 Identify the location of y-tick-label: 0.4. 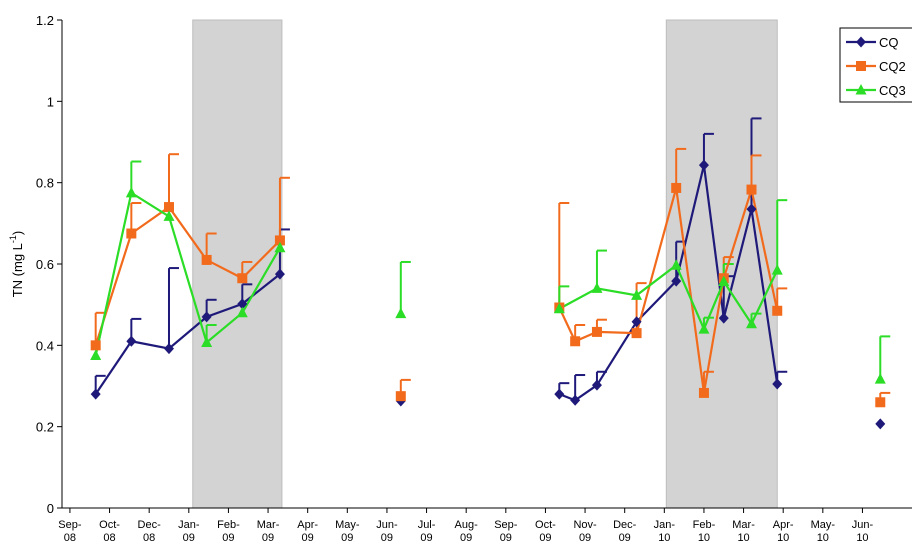
(45, 345).